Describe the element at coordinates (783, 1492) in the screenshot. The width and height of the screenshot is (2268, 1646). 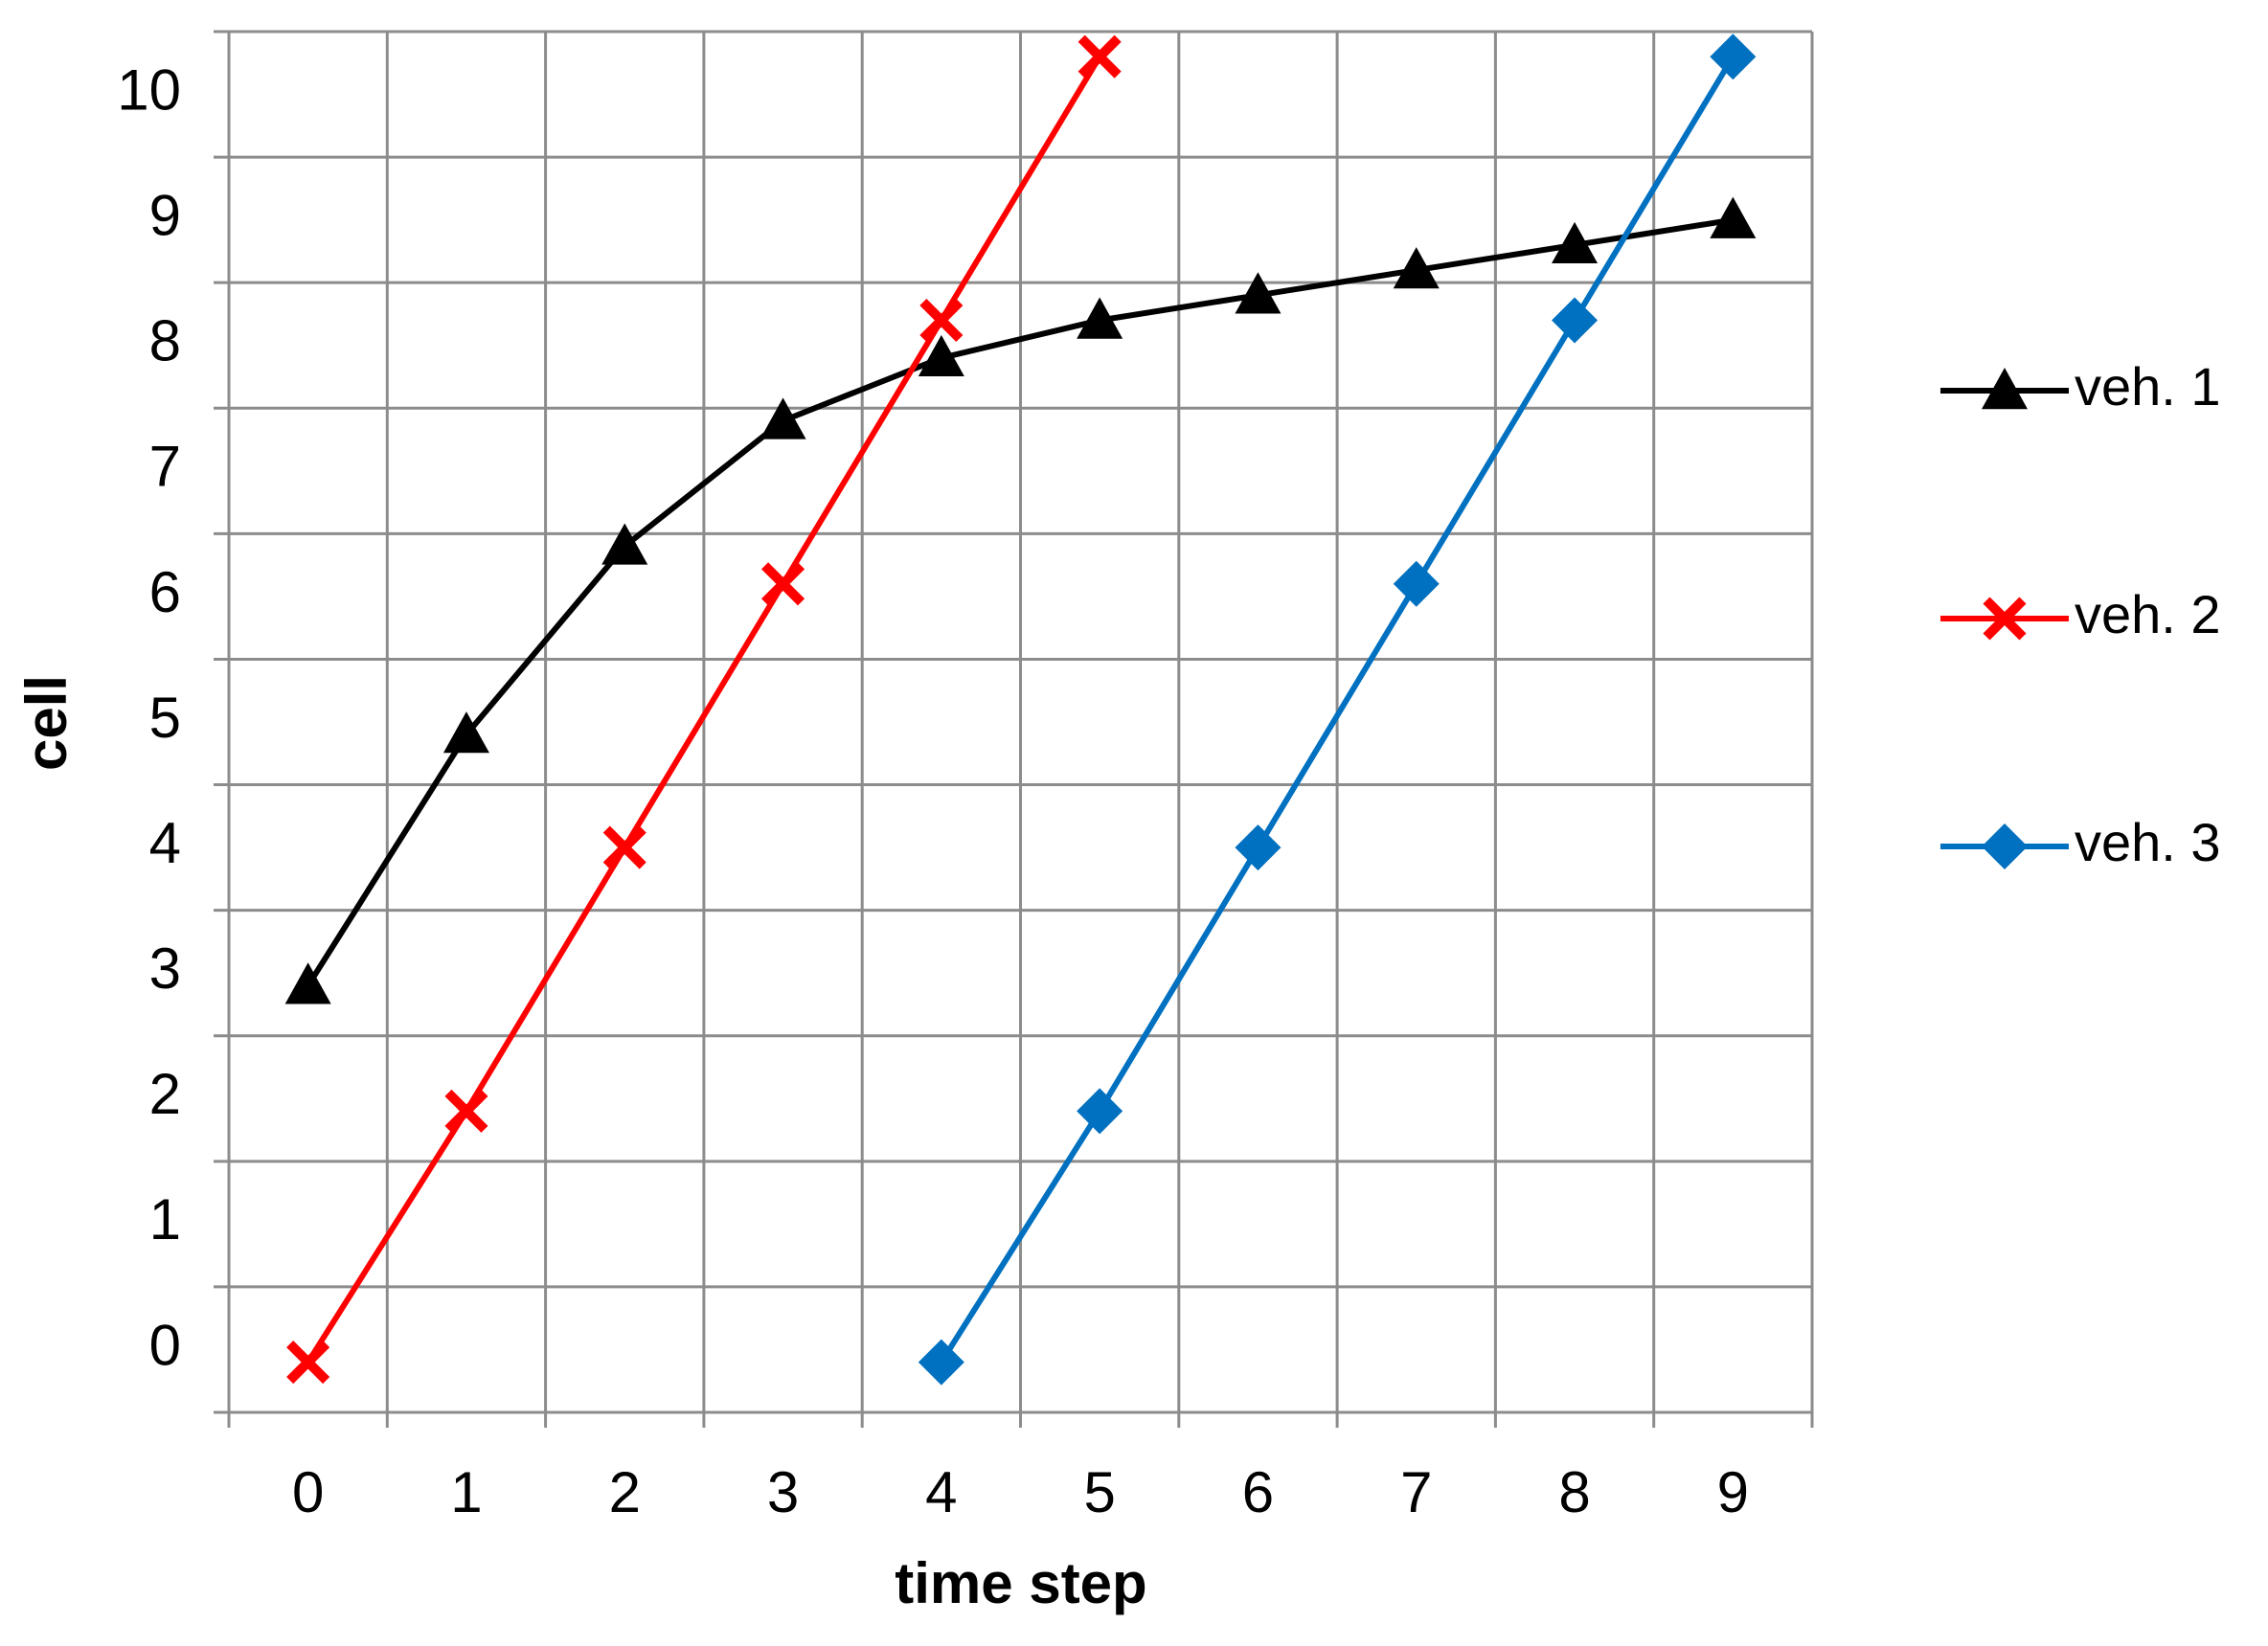
I see `x-tick-label: 3` at that location.